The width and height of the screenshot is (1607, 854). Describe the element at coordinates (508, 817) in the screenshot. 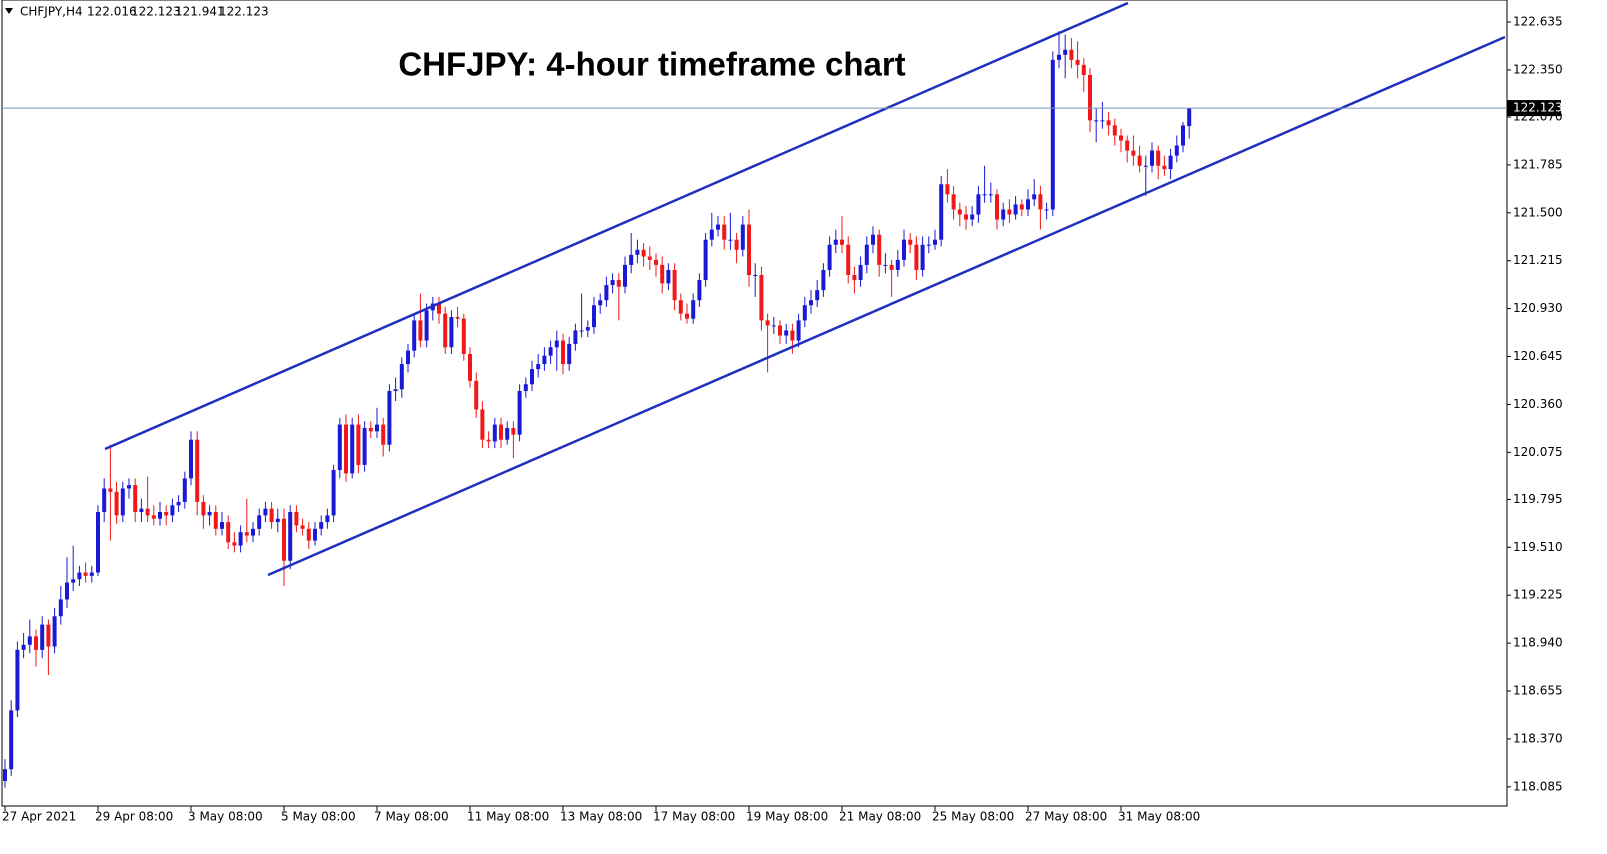

I see `x-tick-label: 11 May 08:00` at that location.